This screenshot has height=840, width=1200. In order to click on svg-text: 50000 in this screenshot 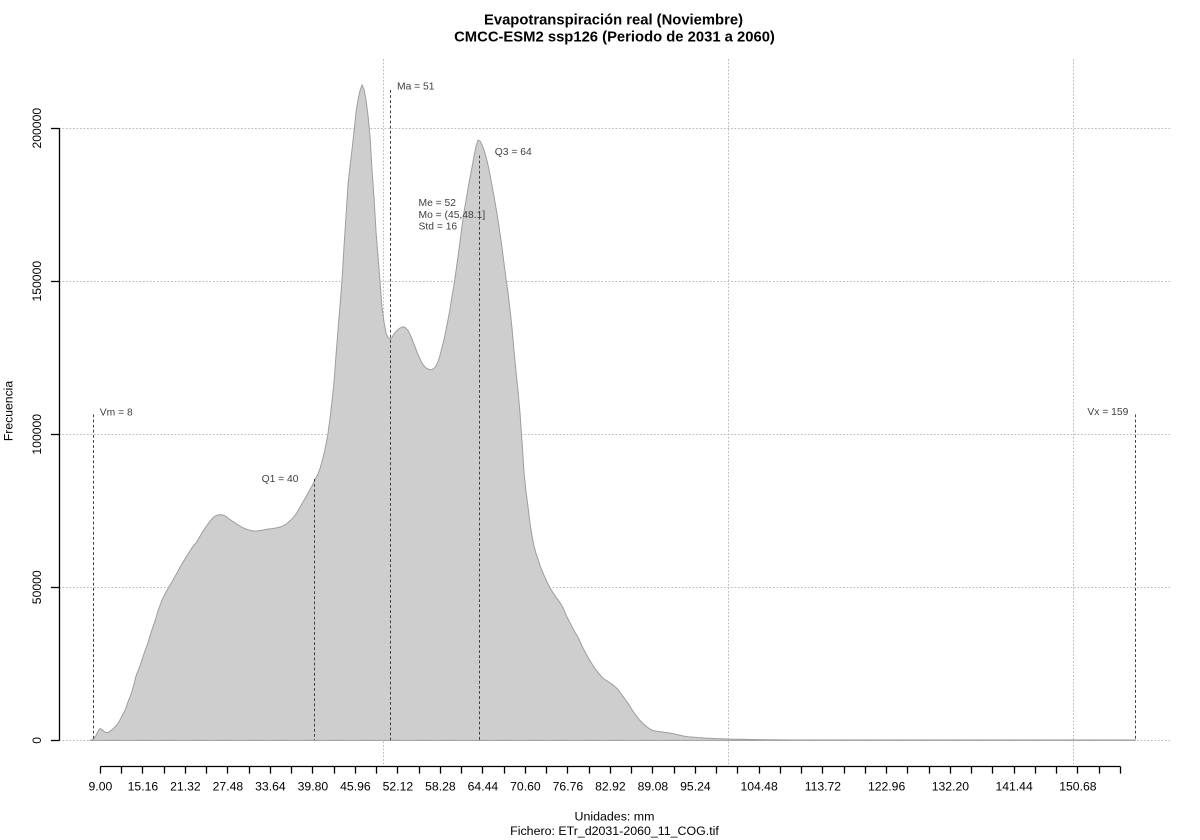, I will do `click(37, 587)`.